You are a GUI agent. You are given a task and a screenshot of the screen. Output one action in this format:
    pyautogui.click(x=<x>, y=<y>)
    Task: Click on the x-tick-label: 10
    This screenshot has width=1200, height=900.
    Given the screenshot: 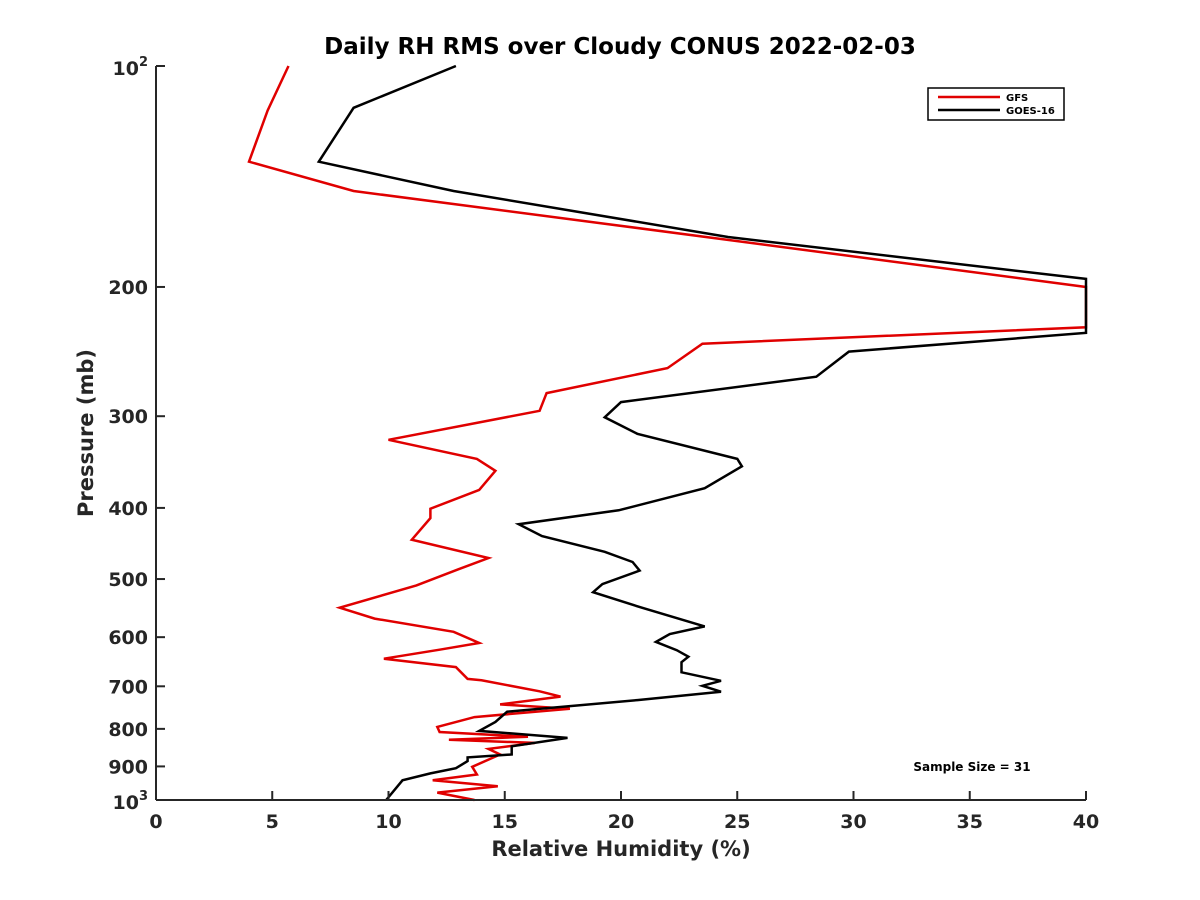 What is the action you would take?
    pyautogui.click(x=388, y=822)
    